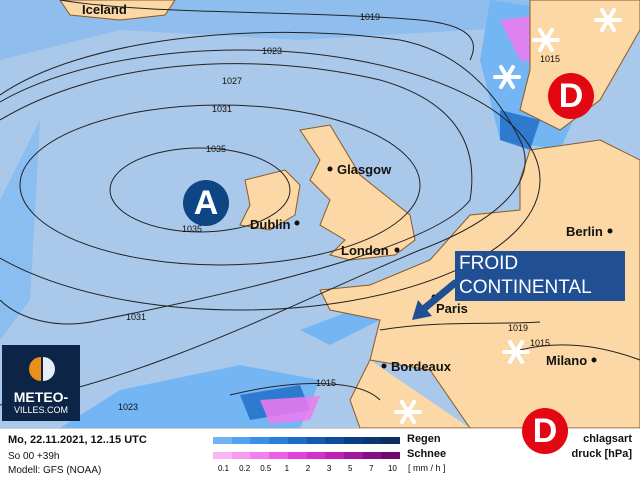 This screenshot has height=479, width=640. What do you see at coordinates (420, 393) in the screenshot?
I see `sea-gulf` at bounding box center [420, 393].